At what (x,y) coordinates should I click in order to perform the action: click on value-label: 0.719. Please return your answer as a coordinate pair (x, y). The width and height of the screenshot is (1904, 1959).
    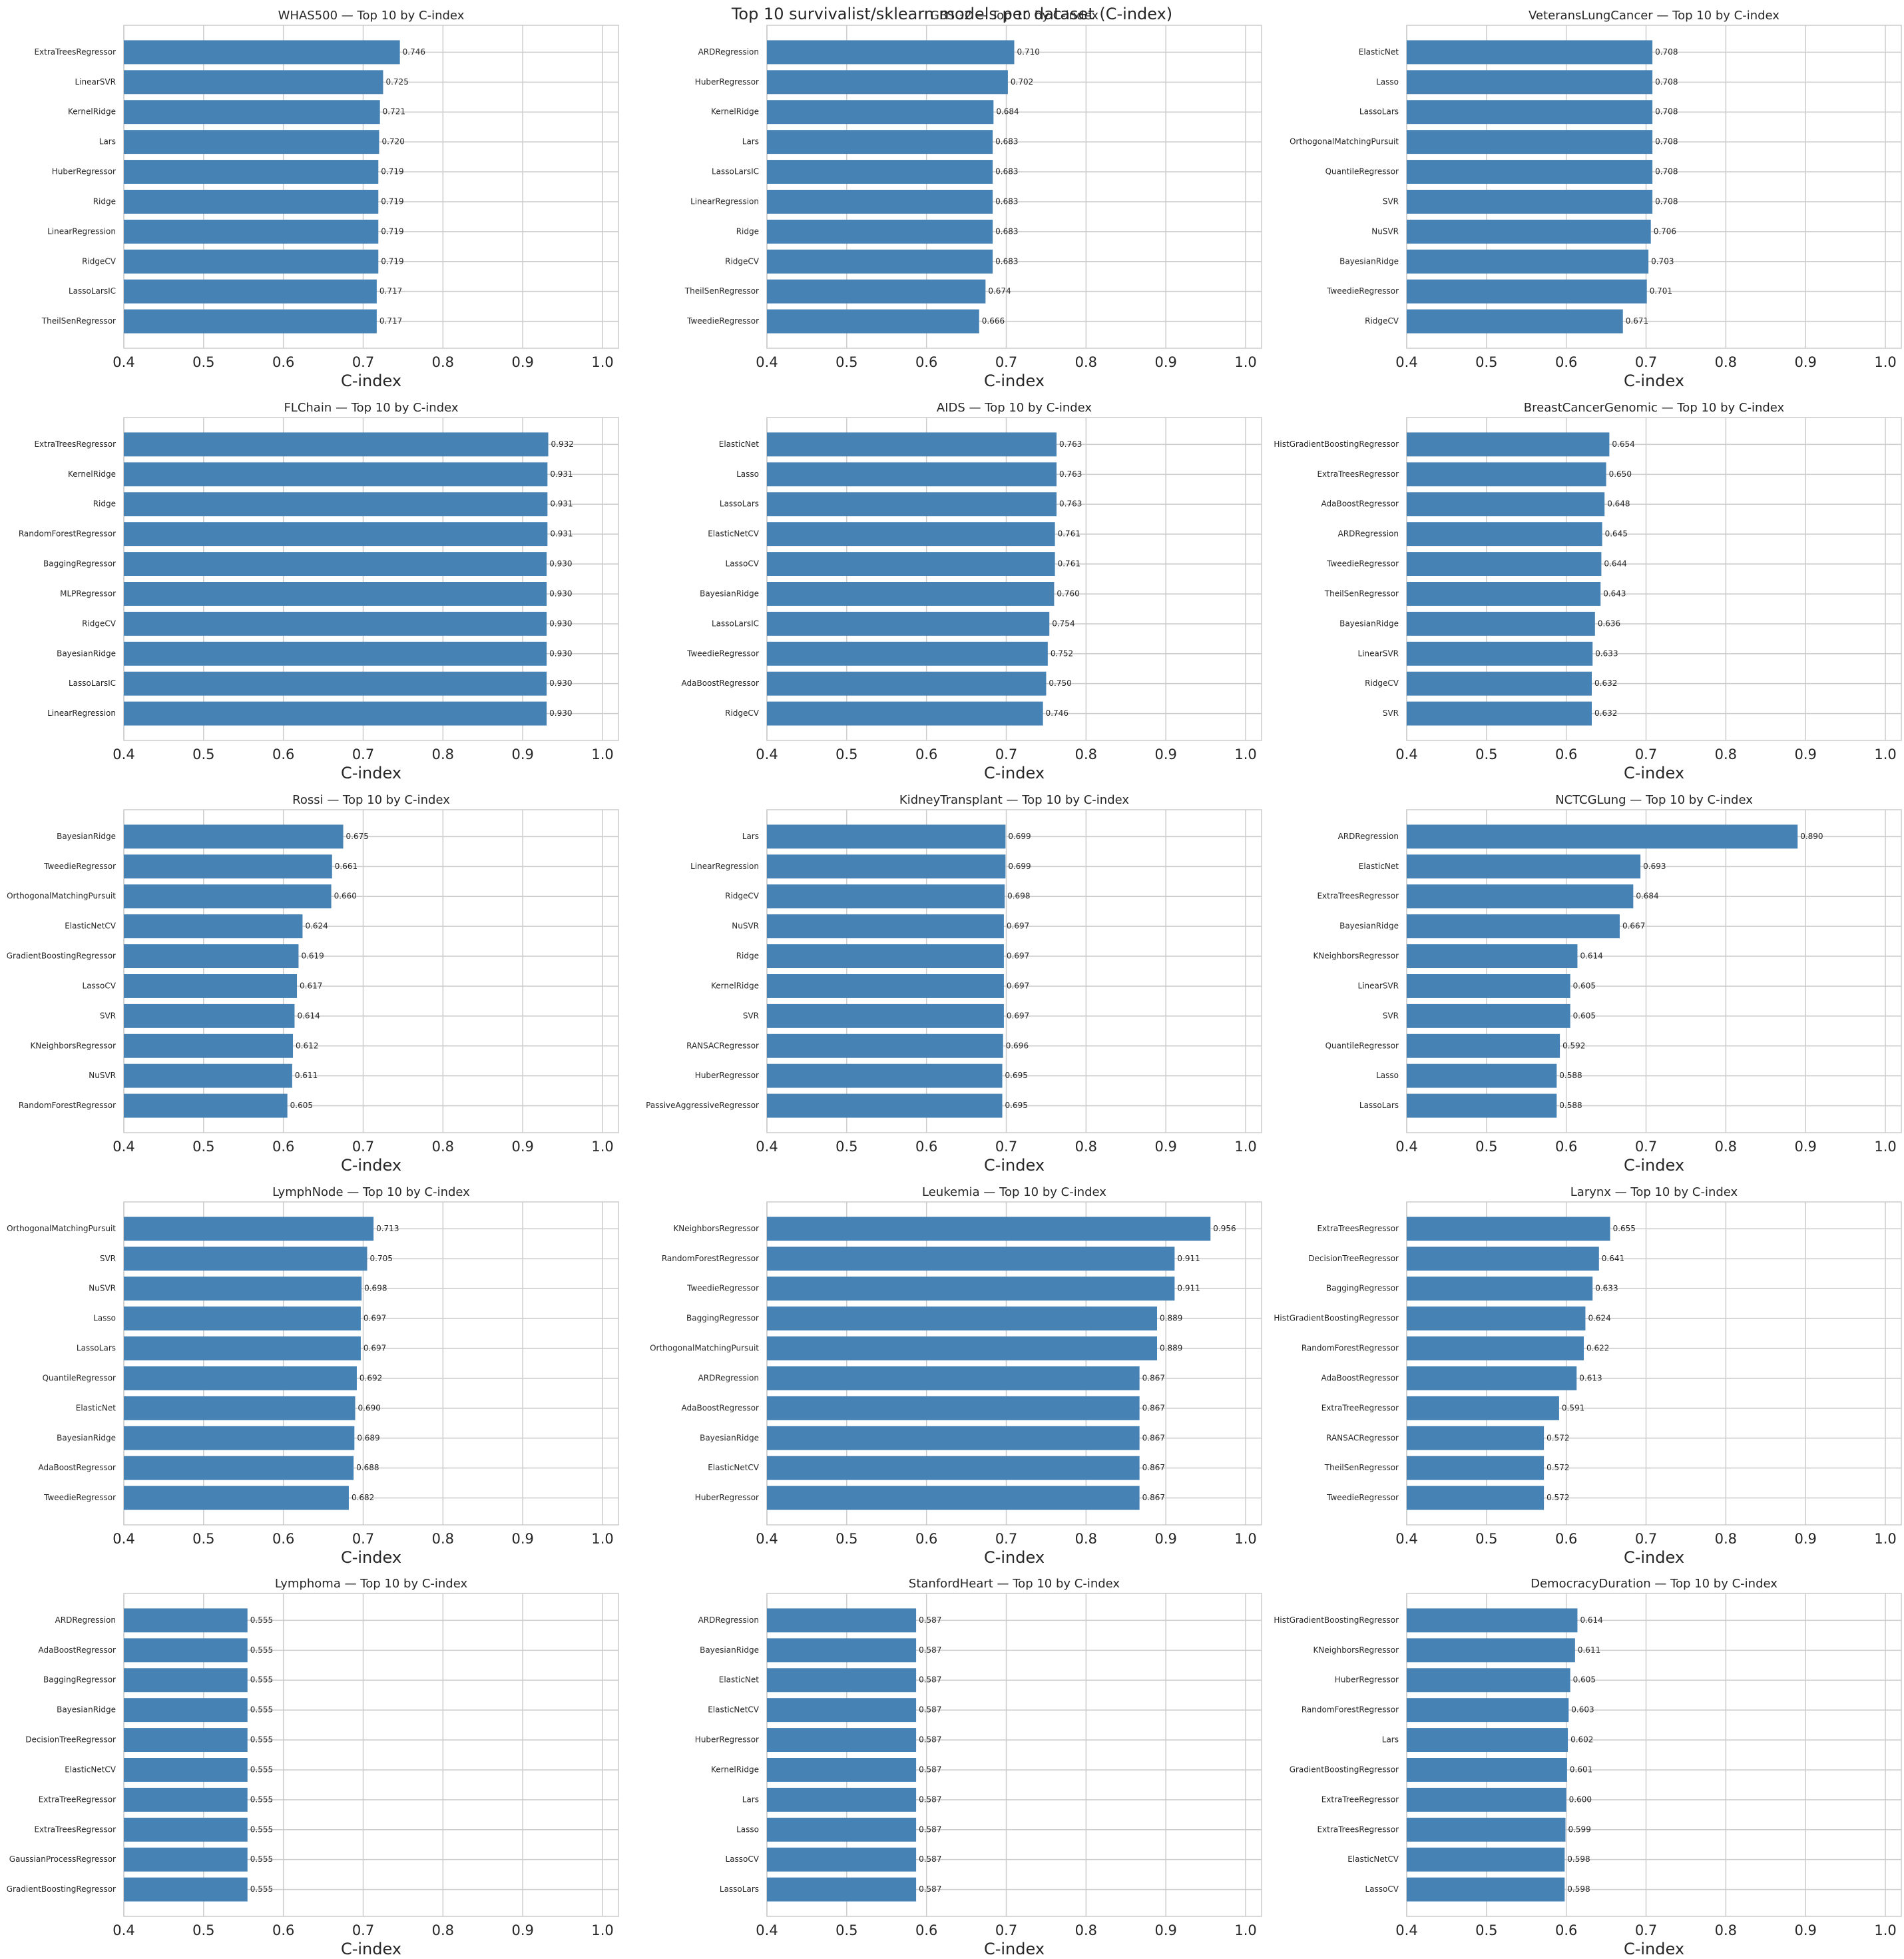
    Looking at the image, I should click on (392, 171).